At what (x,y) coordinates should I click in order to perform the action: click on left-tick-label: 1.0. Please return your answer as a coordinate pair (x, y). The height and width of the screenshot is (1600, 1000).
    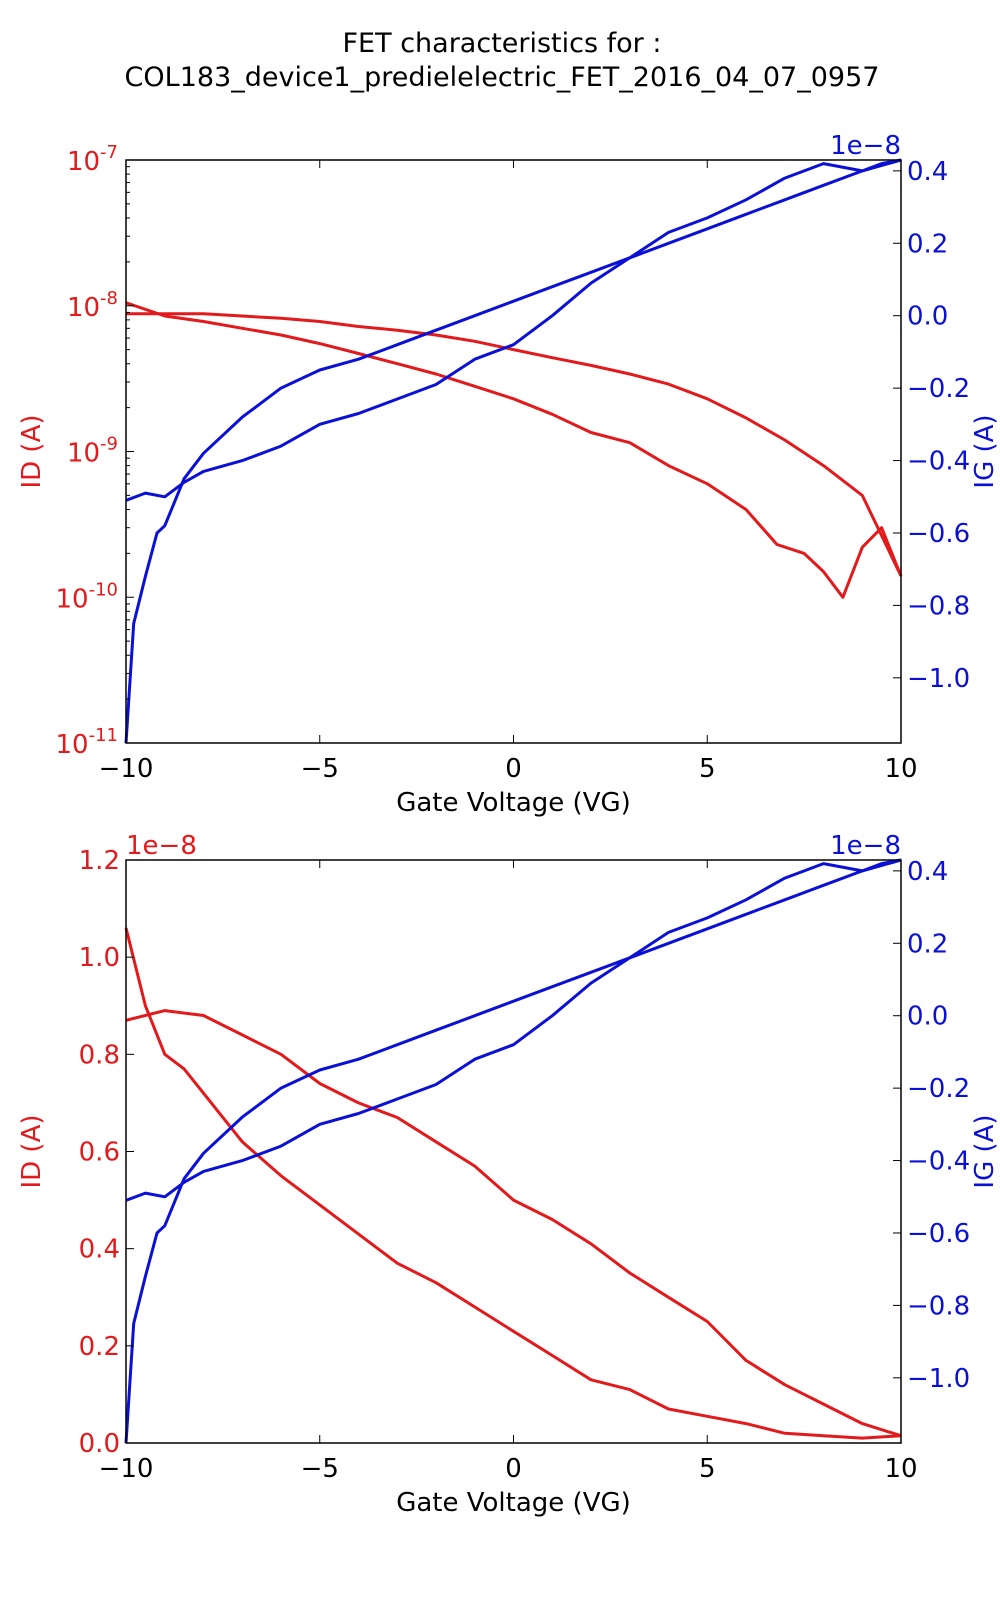
    Looking at the image, I should click on (99, 958).